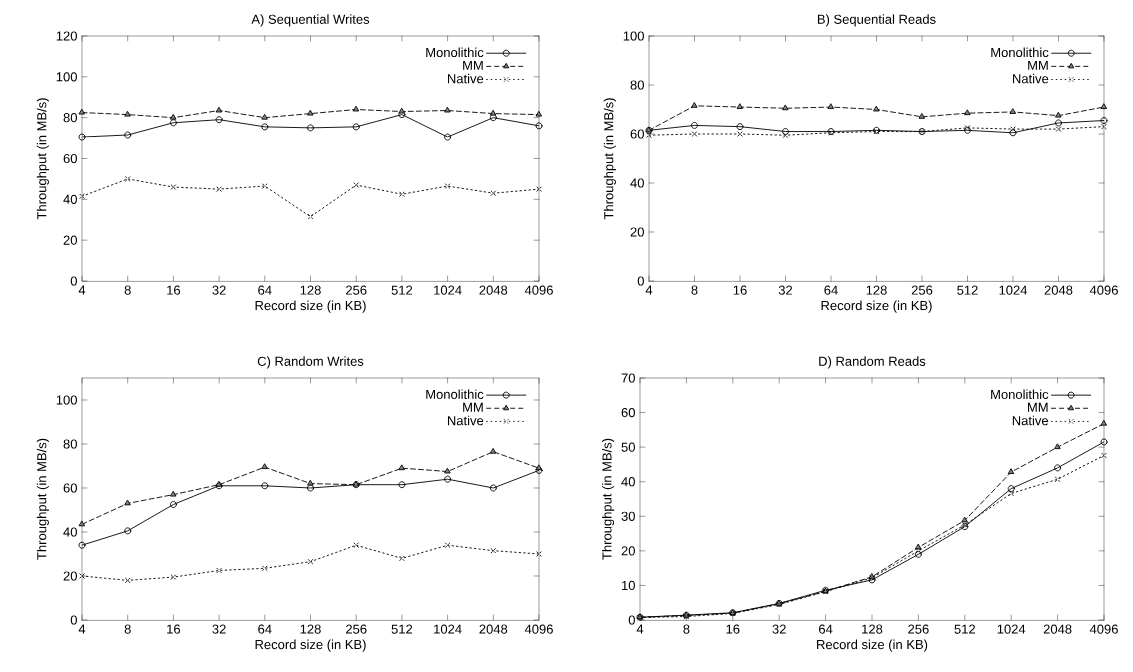  I want to click on chart-title: A) Sequential Writes, so click(310, 20).